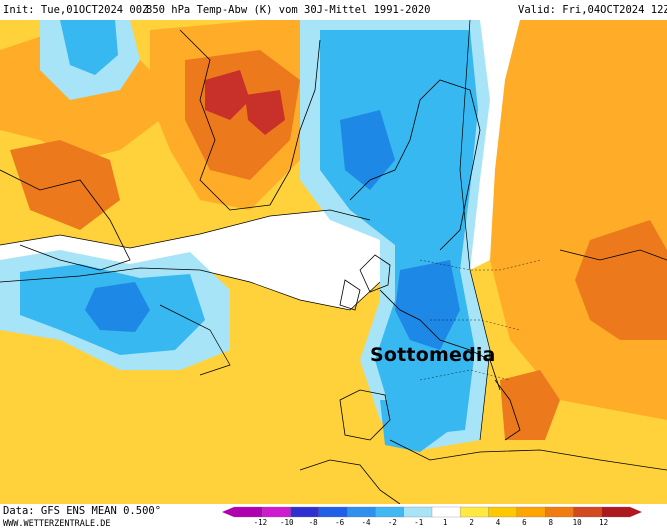  What do you see at coordinates (530, 405) in the screenshot?
I see `warm-eastern-med` at bounding box center [530, 405].